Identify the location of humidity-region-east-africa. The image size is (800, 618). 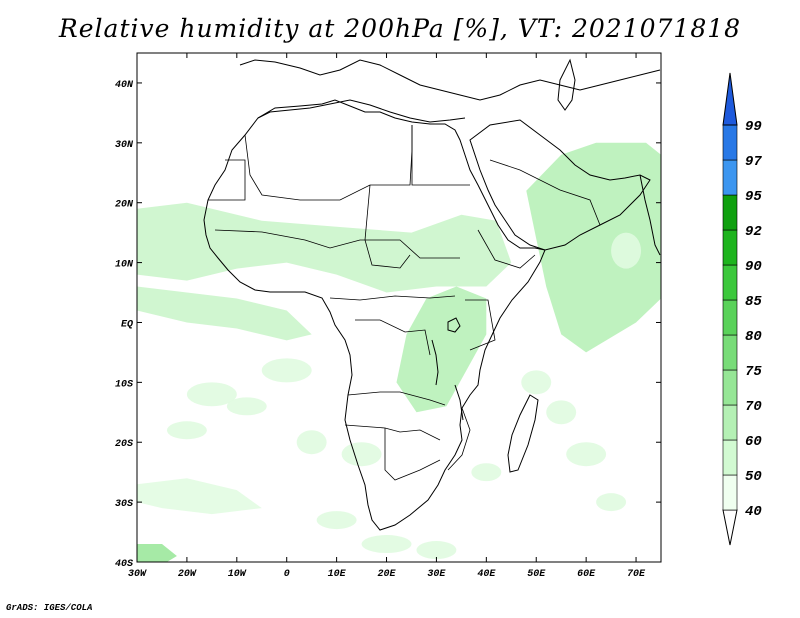
(441, 349).